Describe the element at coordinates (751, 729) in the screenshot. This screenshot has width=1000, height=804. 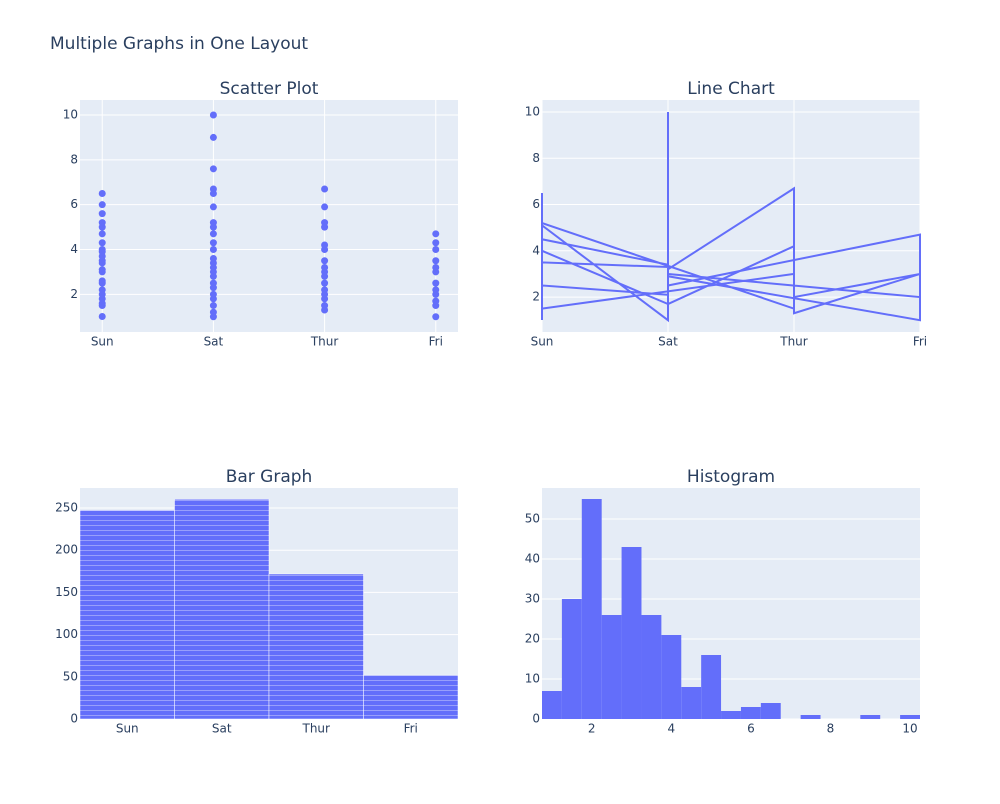
I see `x-tick-label: 6` at that location.